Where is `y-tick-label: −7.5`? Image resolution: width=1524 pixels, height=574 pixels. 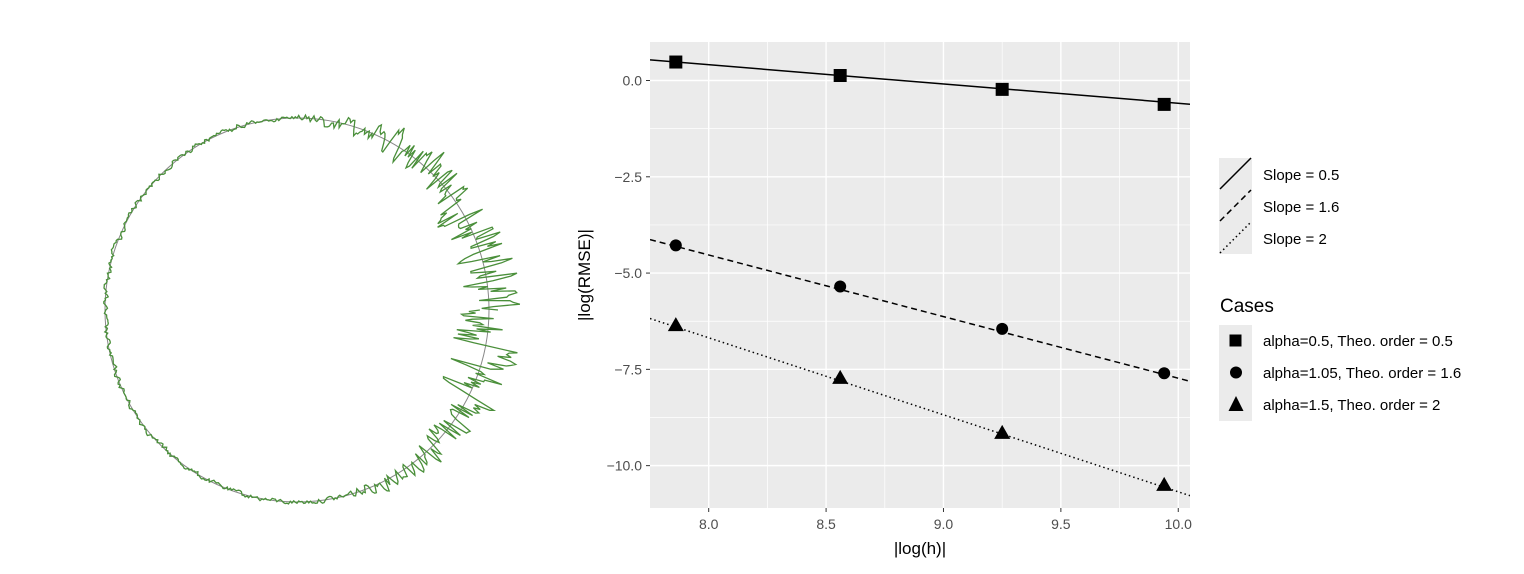
y-tick-label: −7.5 is located at coordinates (628, 369).